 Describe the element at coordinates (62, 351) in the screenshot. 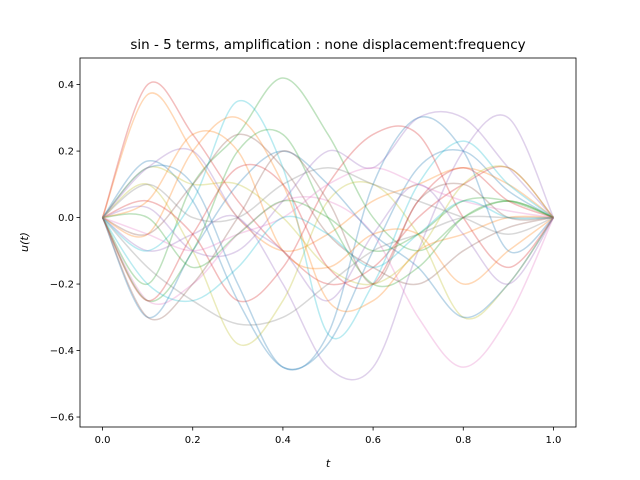

I see `y-tick-label: −0.4` at that location.